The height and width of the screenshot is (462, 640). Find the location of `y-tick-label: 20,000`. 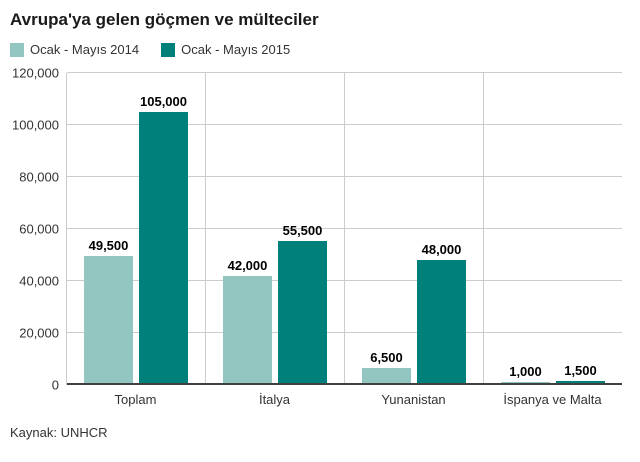

y-tick-label: 20,000 is located at coordinates (39, 333).